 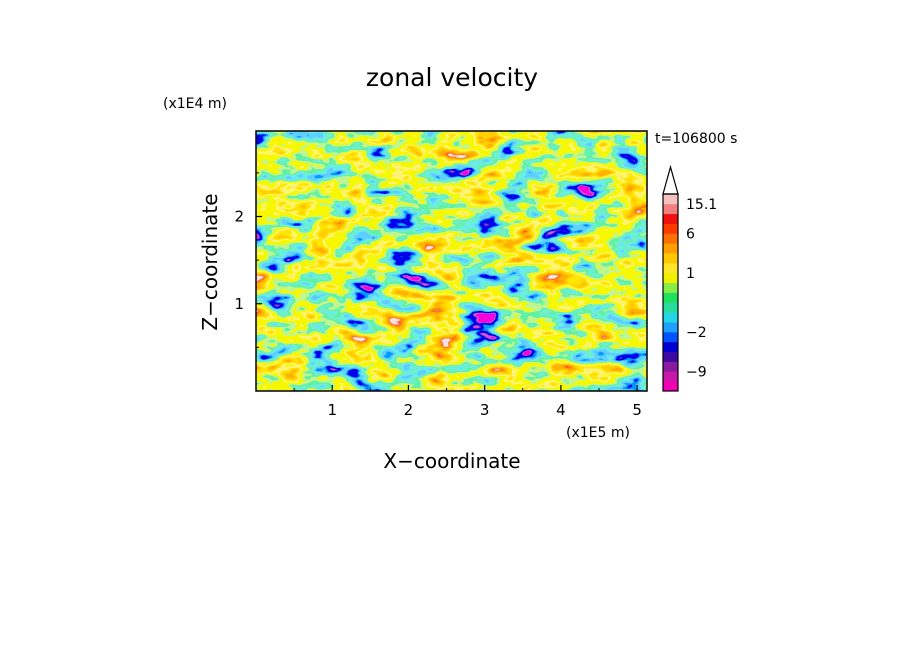 I want to click on x-axis-label: X−coordinate, so click(x=451, y=461).